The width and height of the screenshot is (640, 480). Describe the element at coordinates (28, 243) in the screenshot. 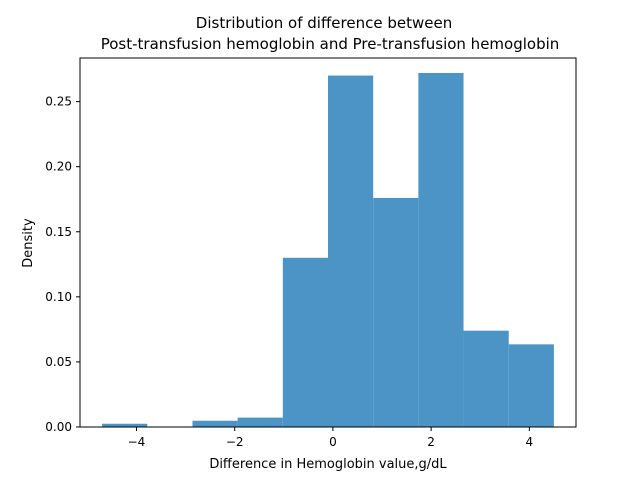

I see `y-axis-label: Density` at that location.